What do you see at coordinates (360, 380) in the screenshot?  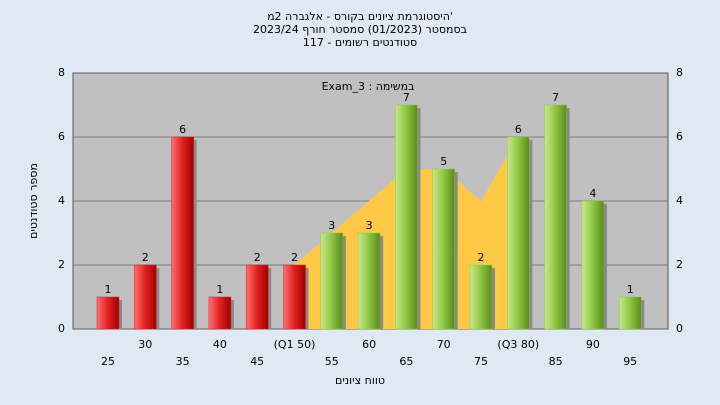 I see `x-axis-label: טווח ציונים` at bounding box center [360, 380].